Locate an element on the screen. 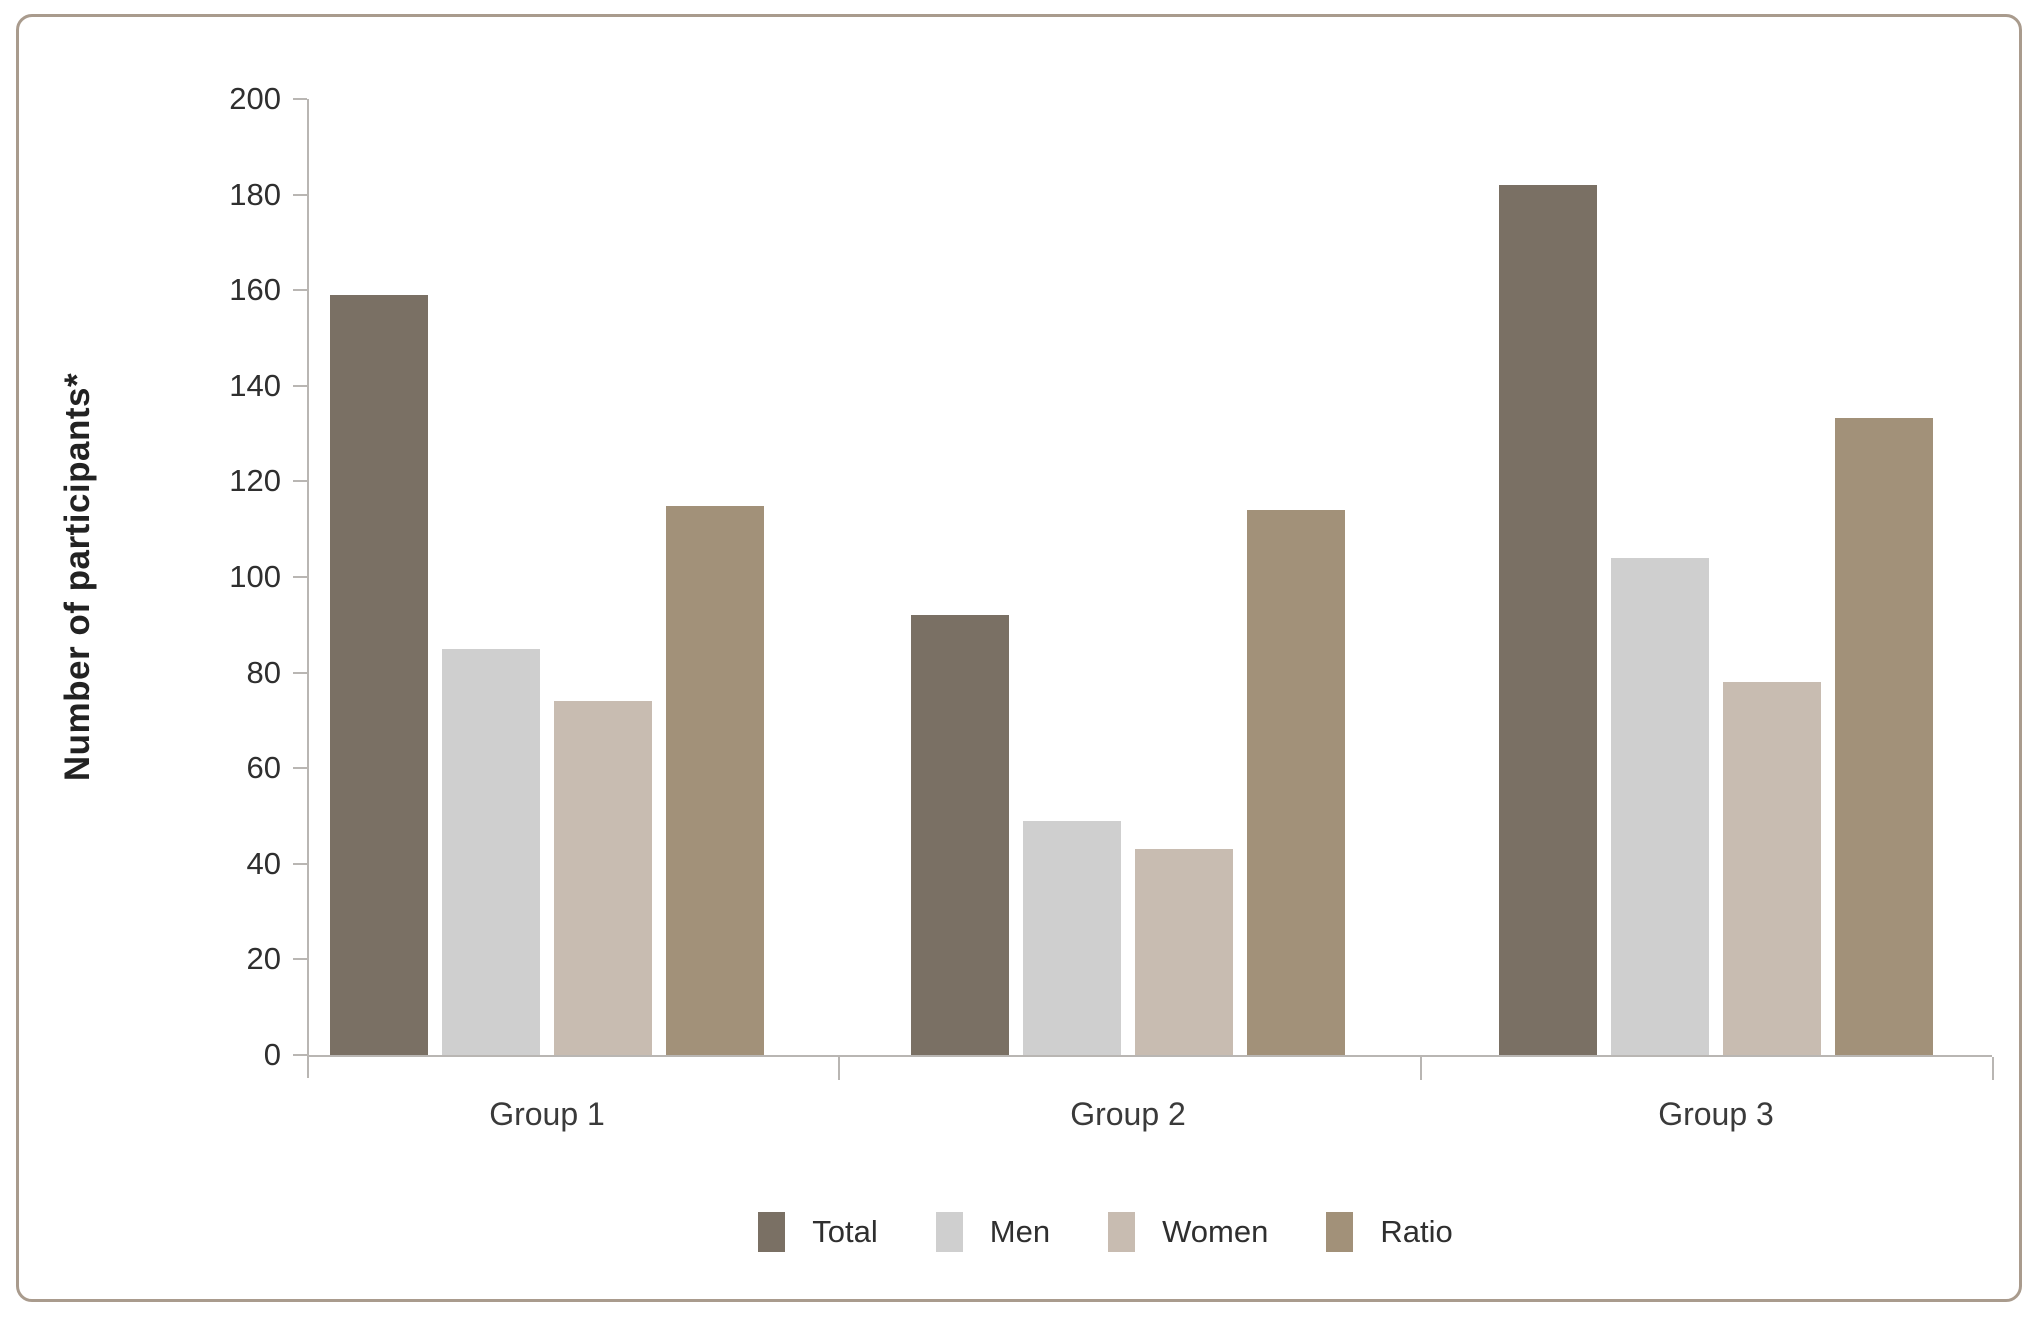  legend-label-women: Women is located at coordinates (1215, 1231).